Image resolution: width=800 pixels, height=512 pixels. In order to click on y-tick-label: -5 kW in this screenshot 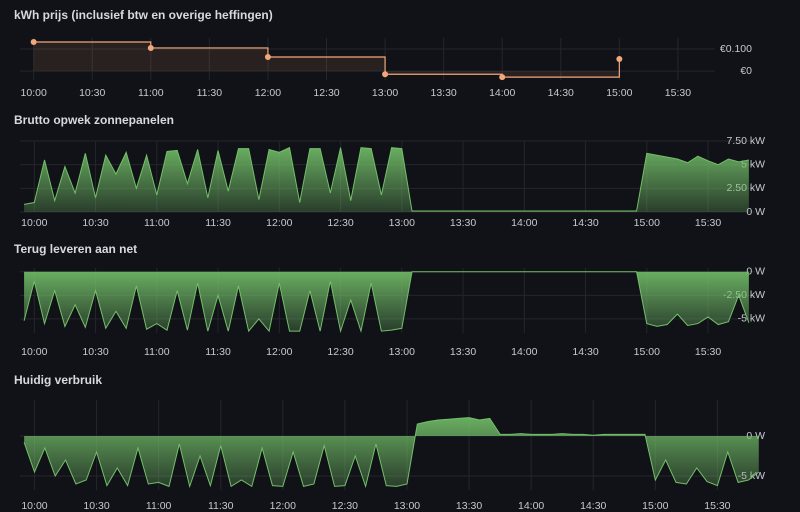, I will do `click(752, 319)`.